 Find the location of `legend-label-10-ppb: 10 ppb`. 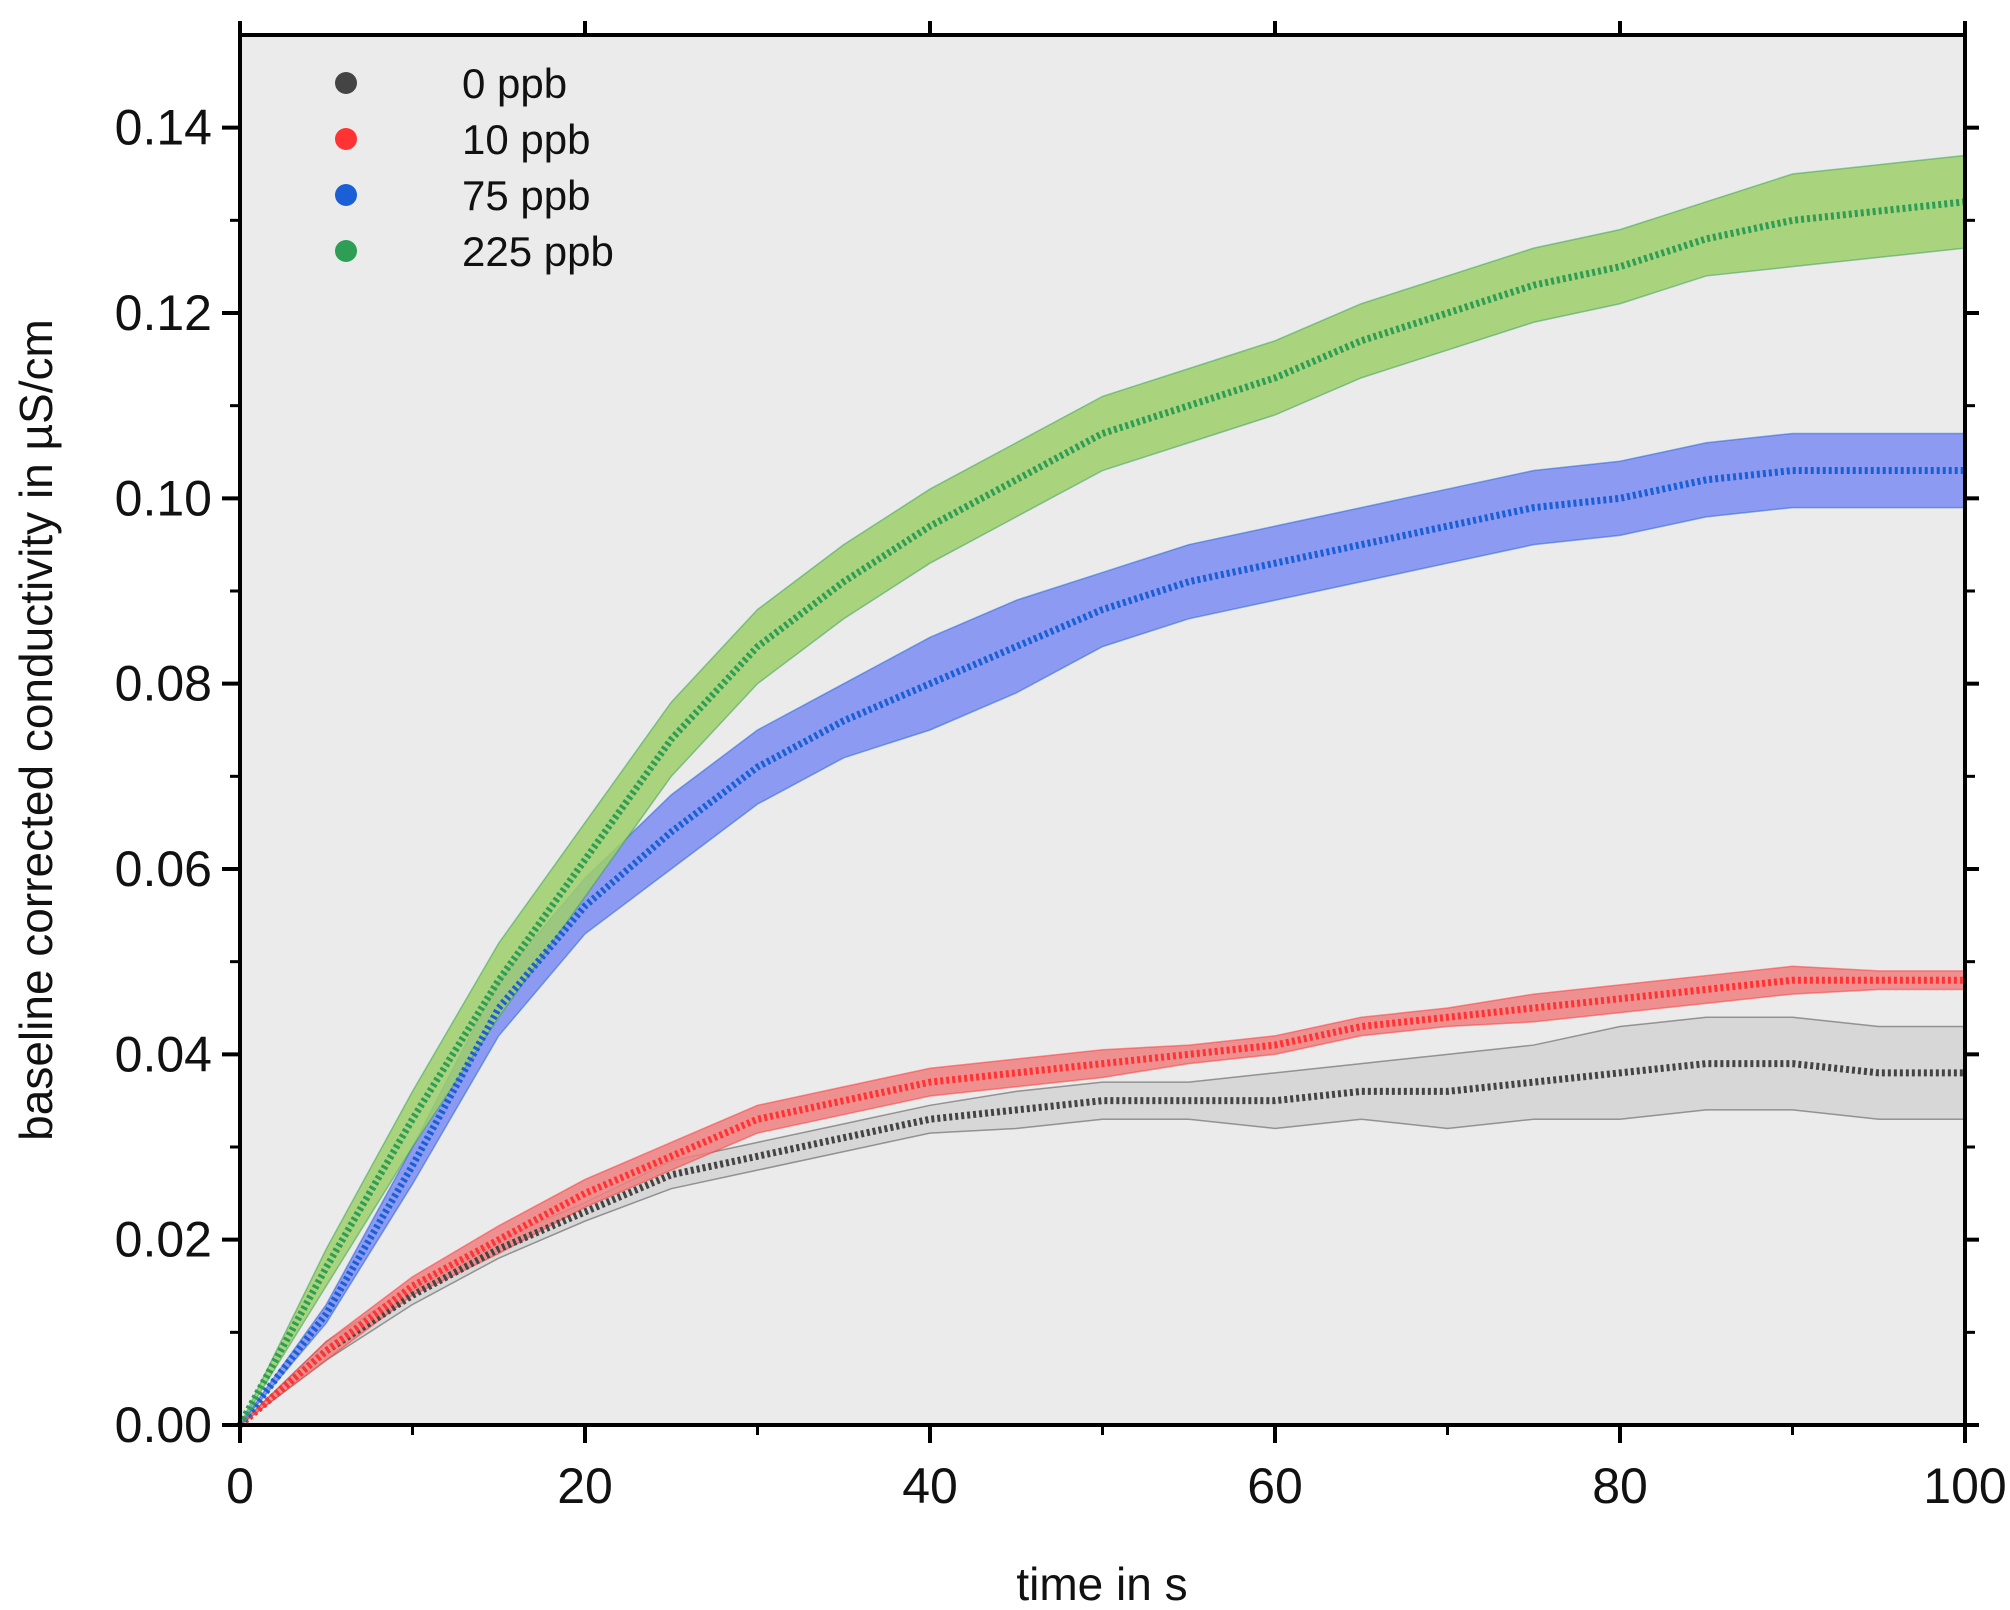

legend-label-10-ppb: 10 ppb is located at coordinates (526, 139).